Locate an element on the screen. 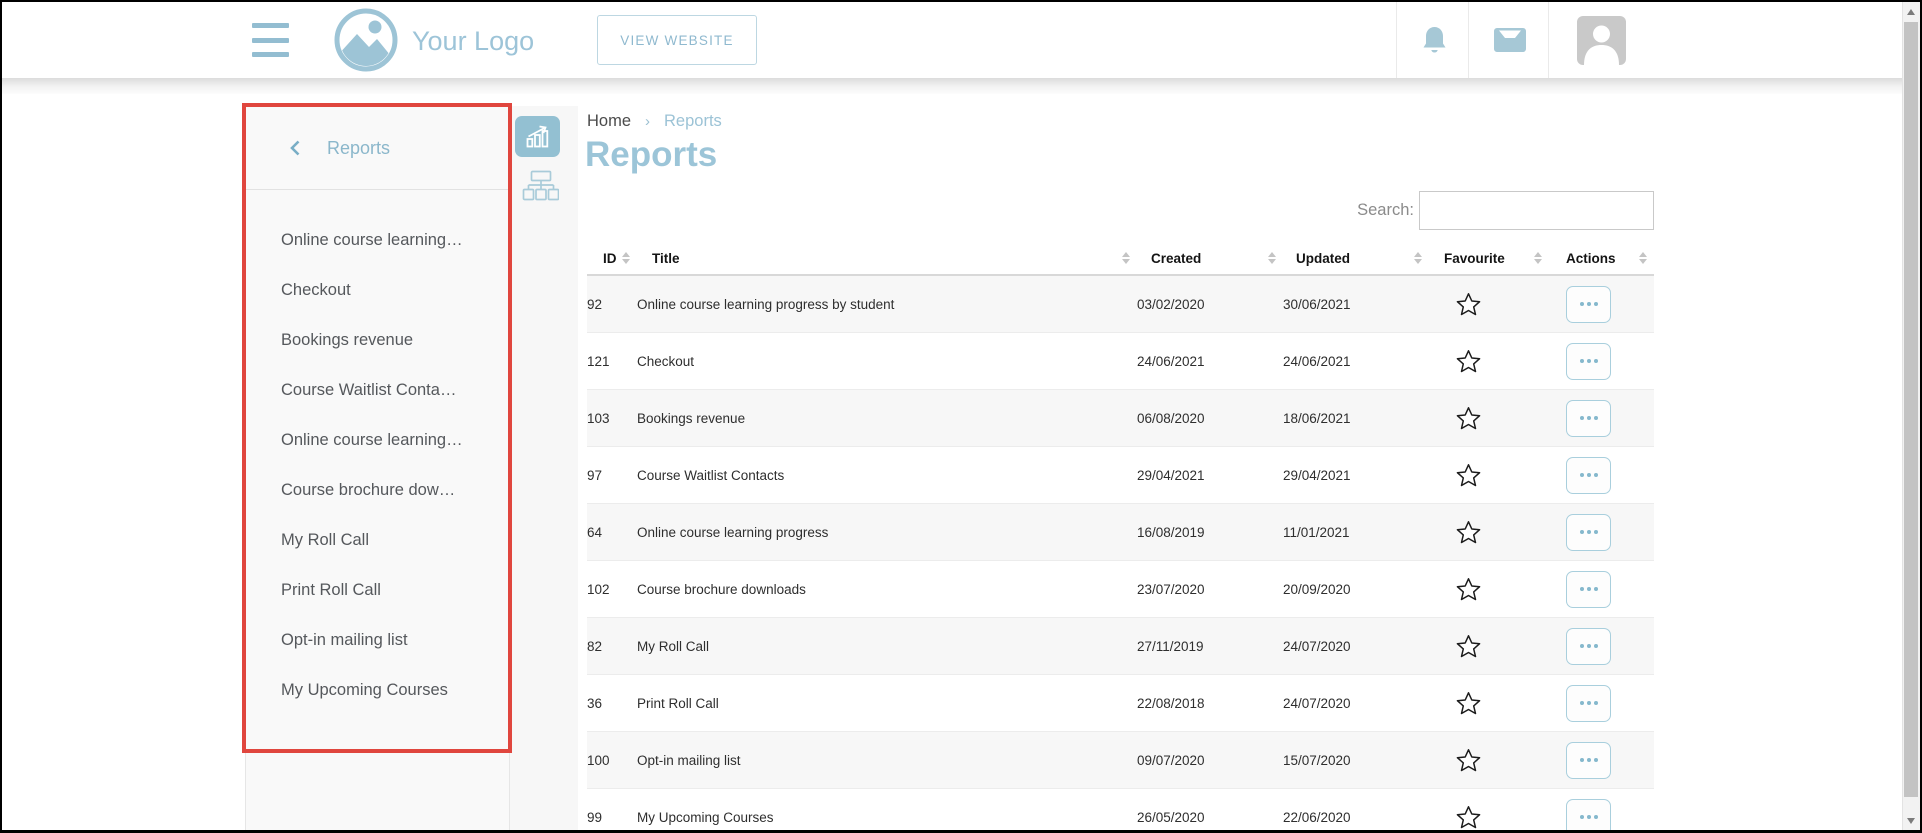 The width and height of the screenshot is (1922, 833). report-title-link: Opt-in mailing list is located at coordinates (689, 760).